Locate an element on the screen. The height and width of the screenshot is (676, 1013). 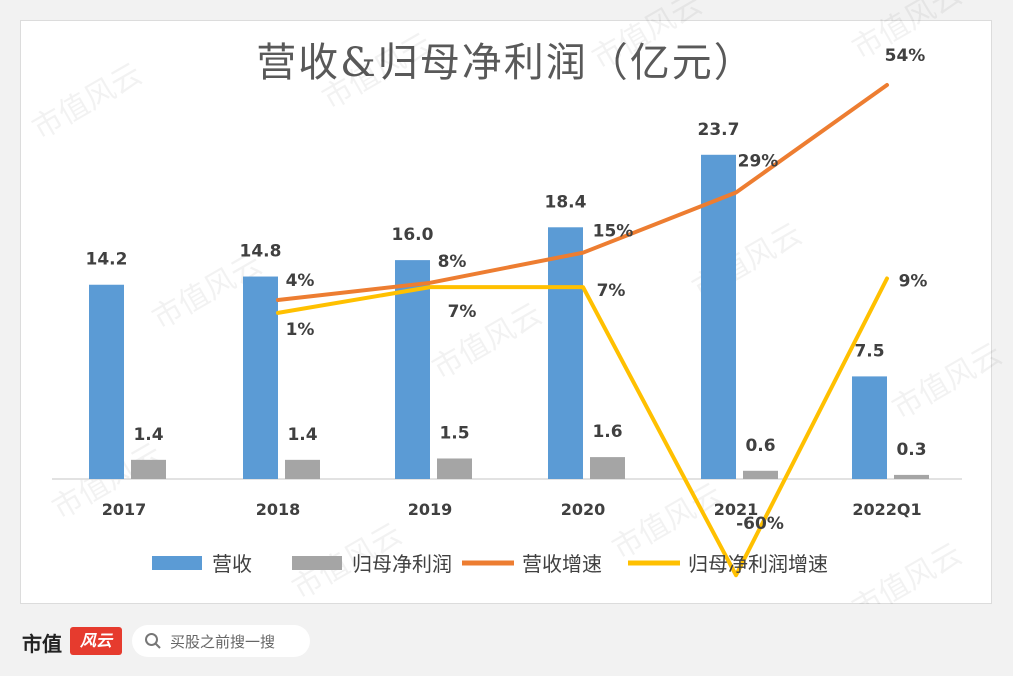
search-icon is located at coordinates (153, 641).